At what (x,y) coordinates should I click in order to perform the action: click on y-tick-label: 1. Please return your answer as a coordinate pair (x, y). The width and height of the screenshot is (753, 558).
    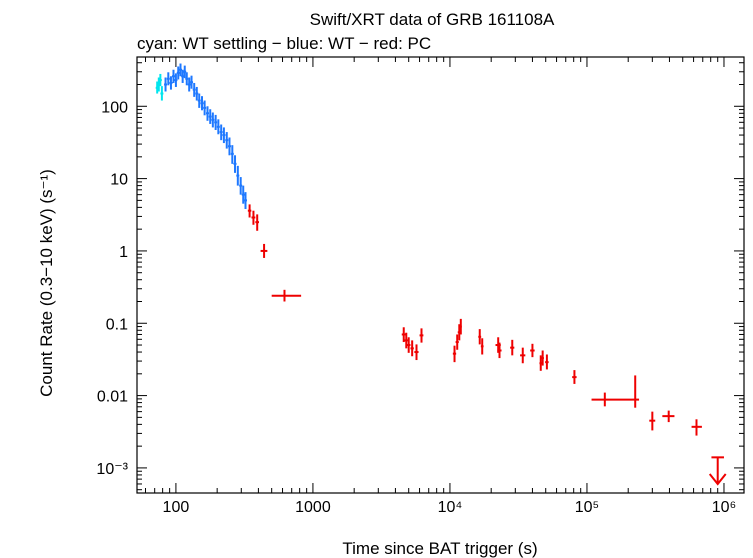
    Looking at the image, I should click on (123, 252).